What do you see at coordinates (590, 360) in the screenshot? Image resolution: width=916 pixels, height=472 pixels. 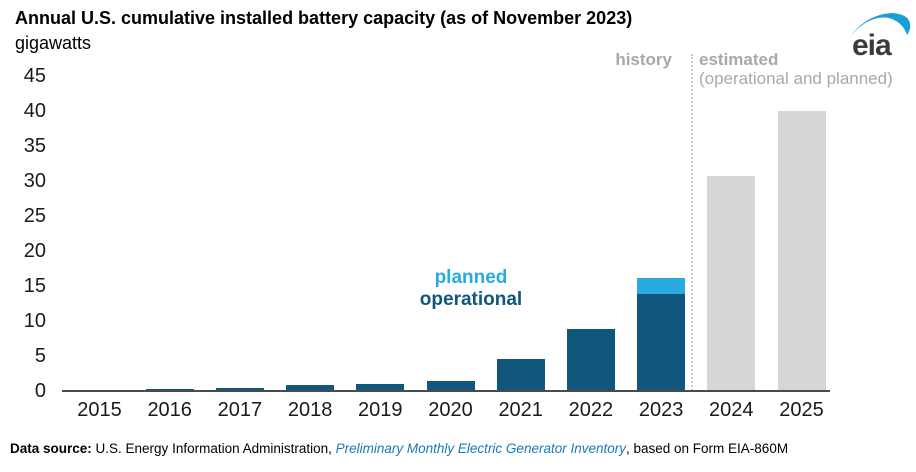 I see `bar-2022-operational` at bounding box center [590, 360].